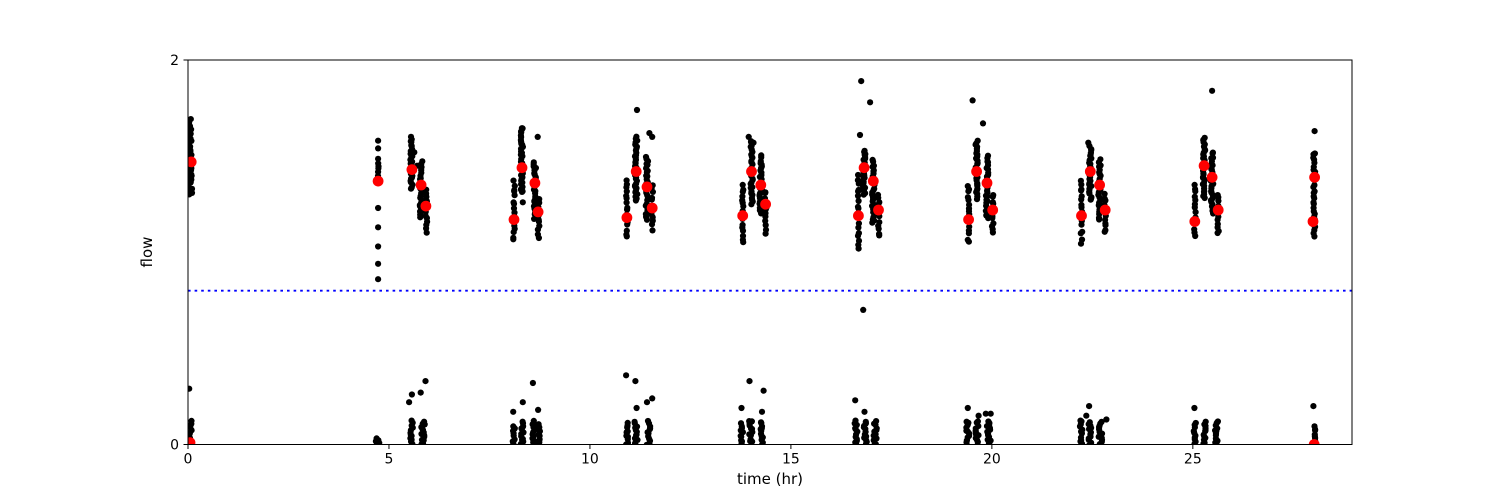 This screenshot has width=1500, height=504. Describe the element at coordinates (992, 460) in the screenshot. I see `x-tick-label: 20` at that location.